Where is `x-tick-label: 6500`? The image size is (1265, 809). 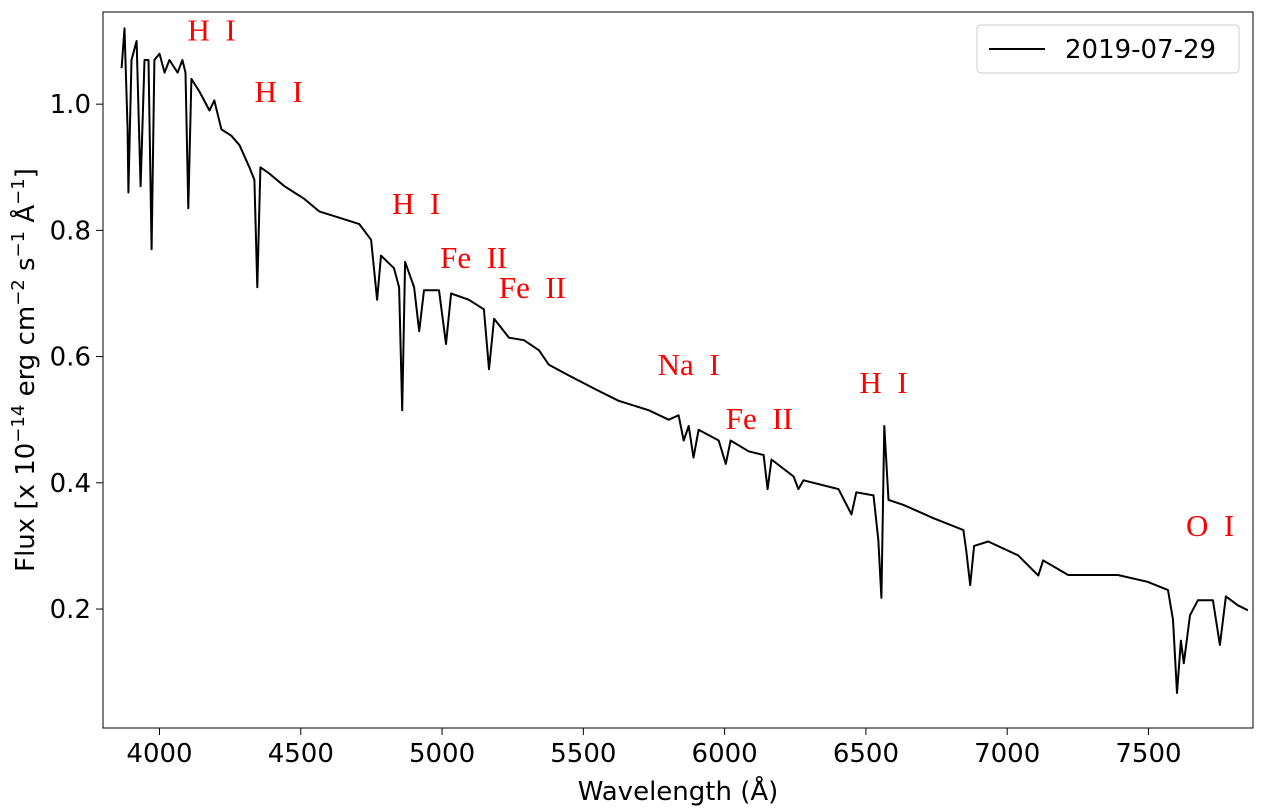 x-tick-label: 6500 is located at coordinates (866, 754).